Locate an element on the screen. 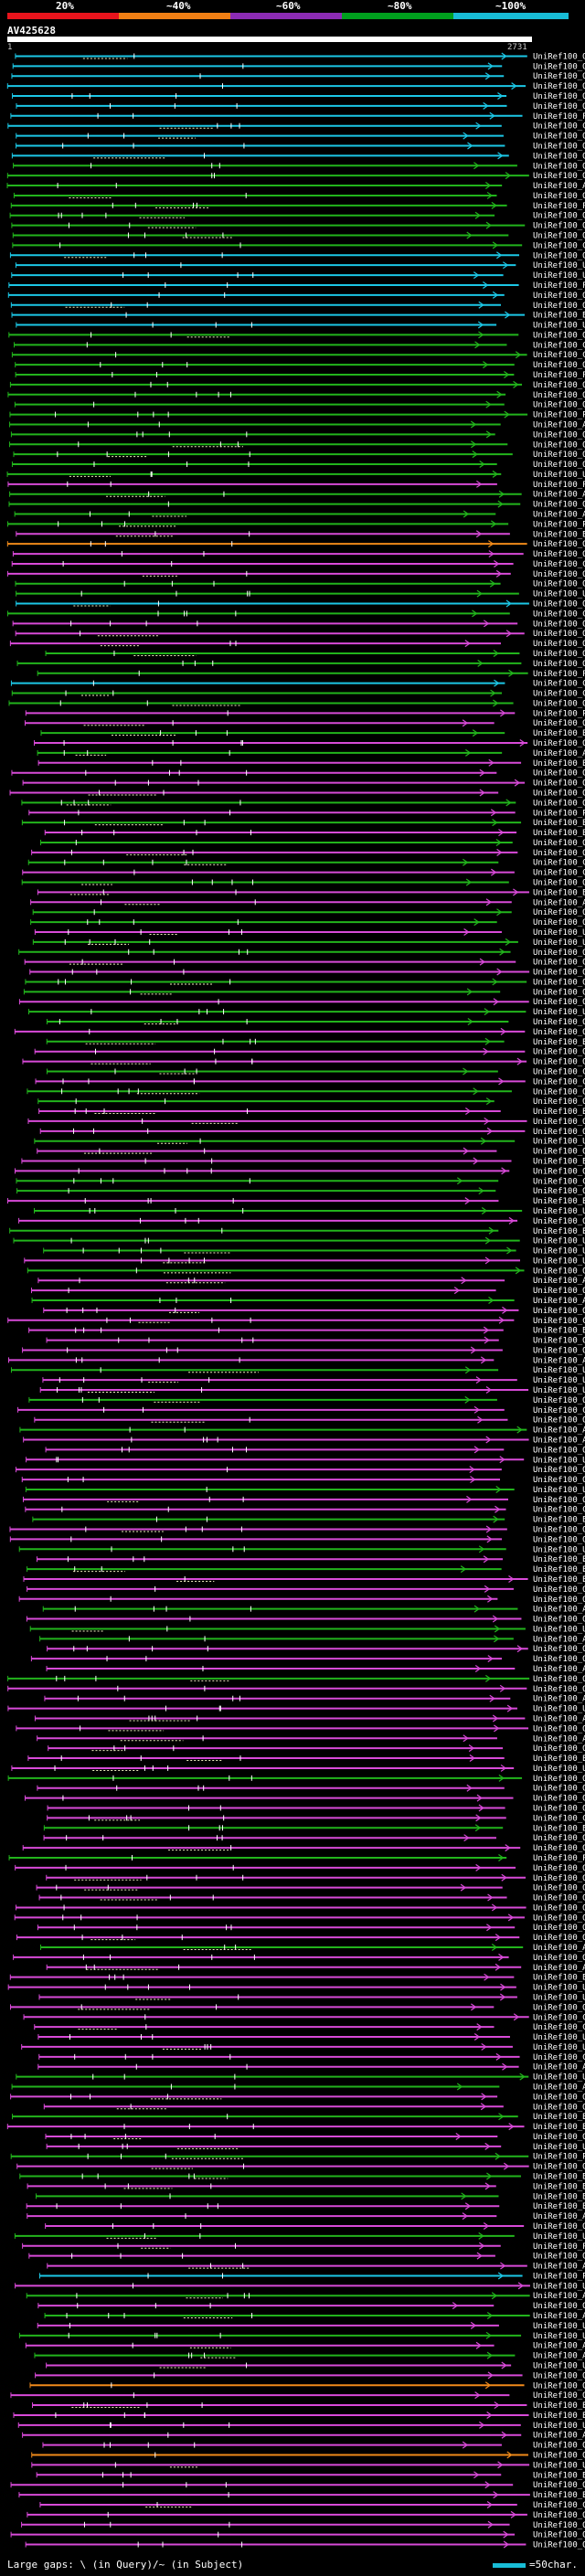  hit-label: UniRef100_Q9SPP9 is located at coordinates (559, 1878).